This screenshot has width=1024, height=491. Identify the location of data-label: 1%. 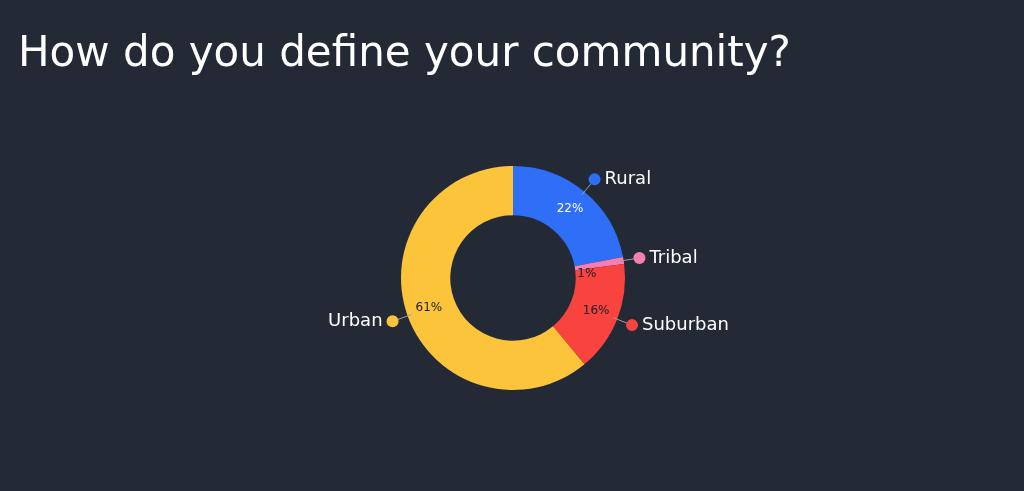
(587, 273).